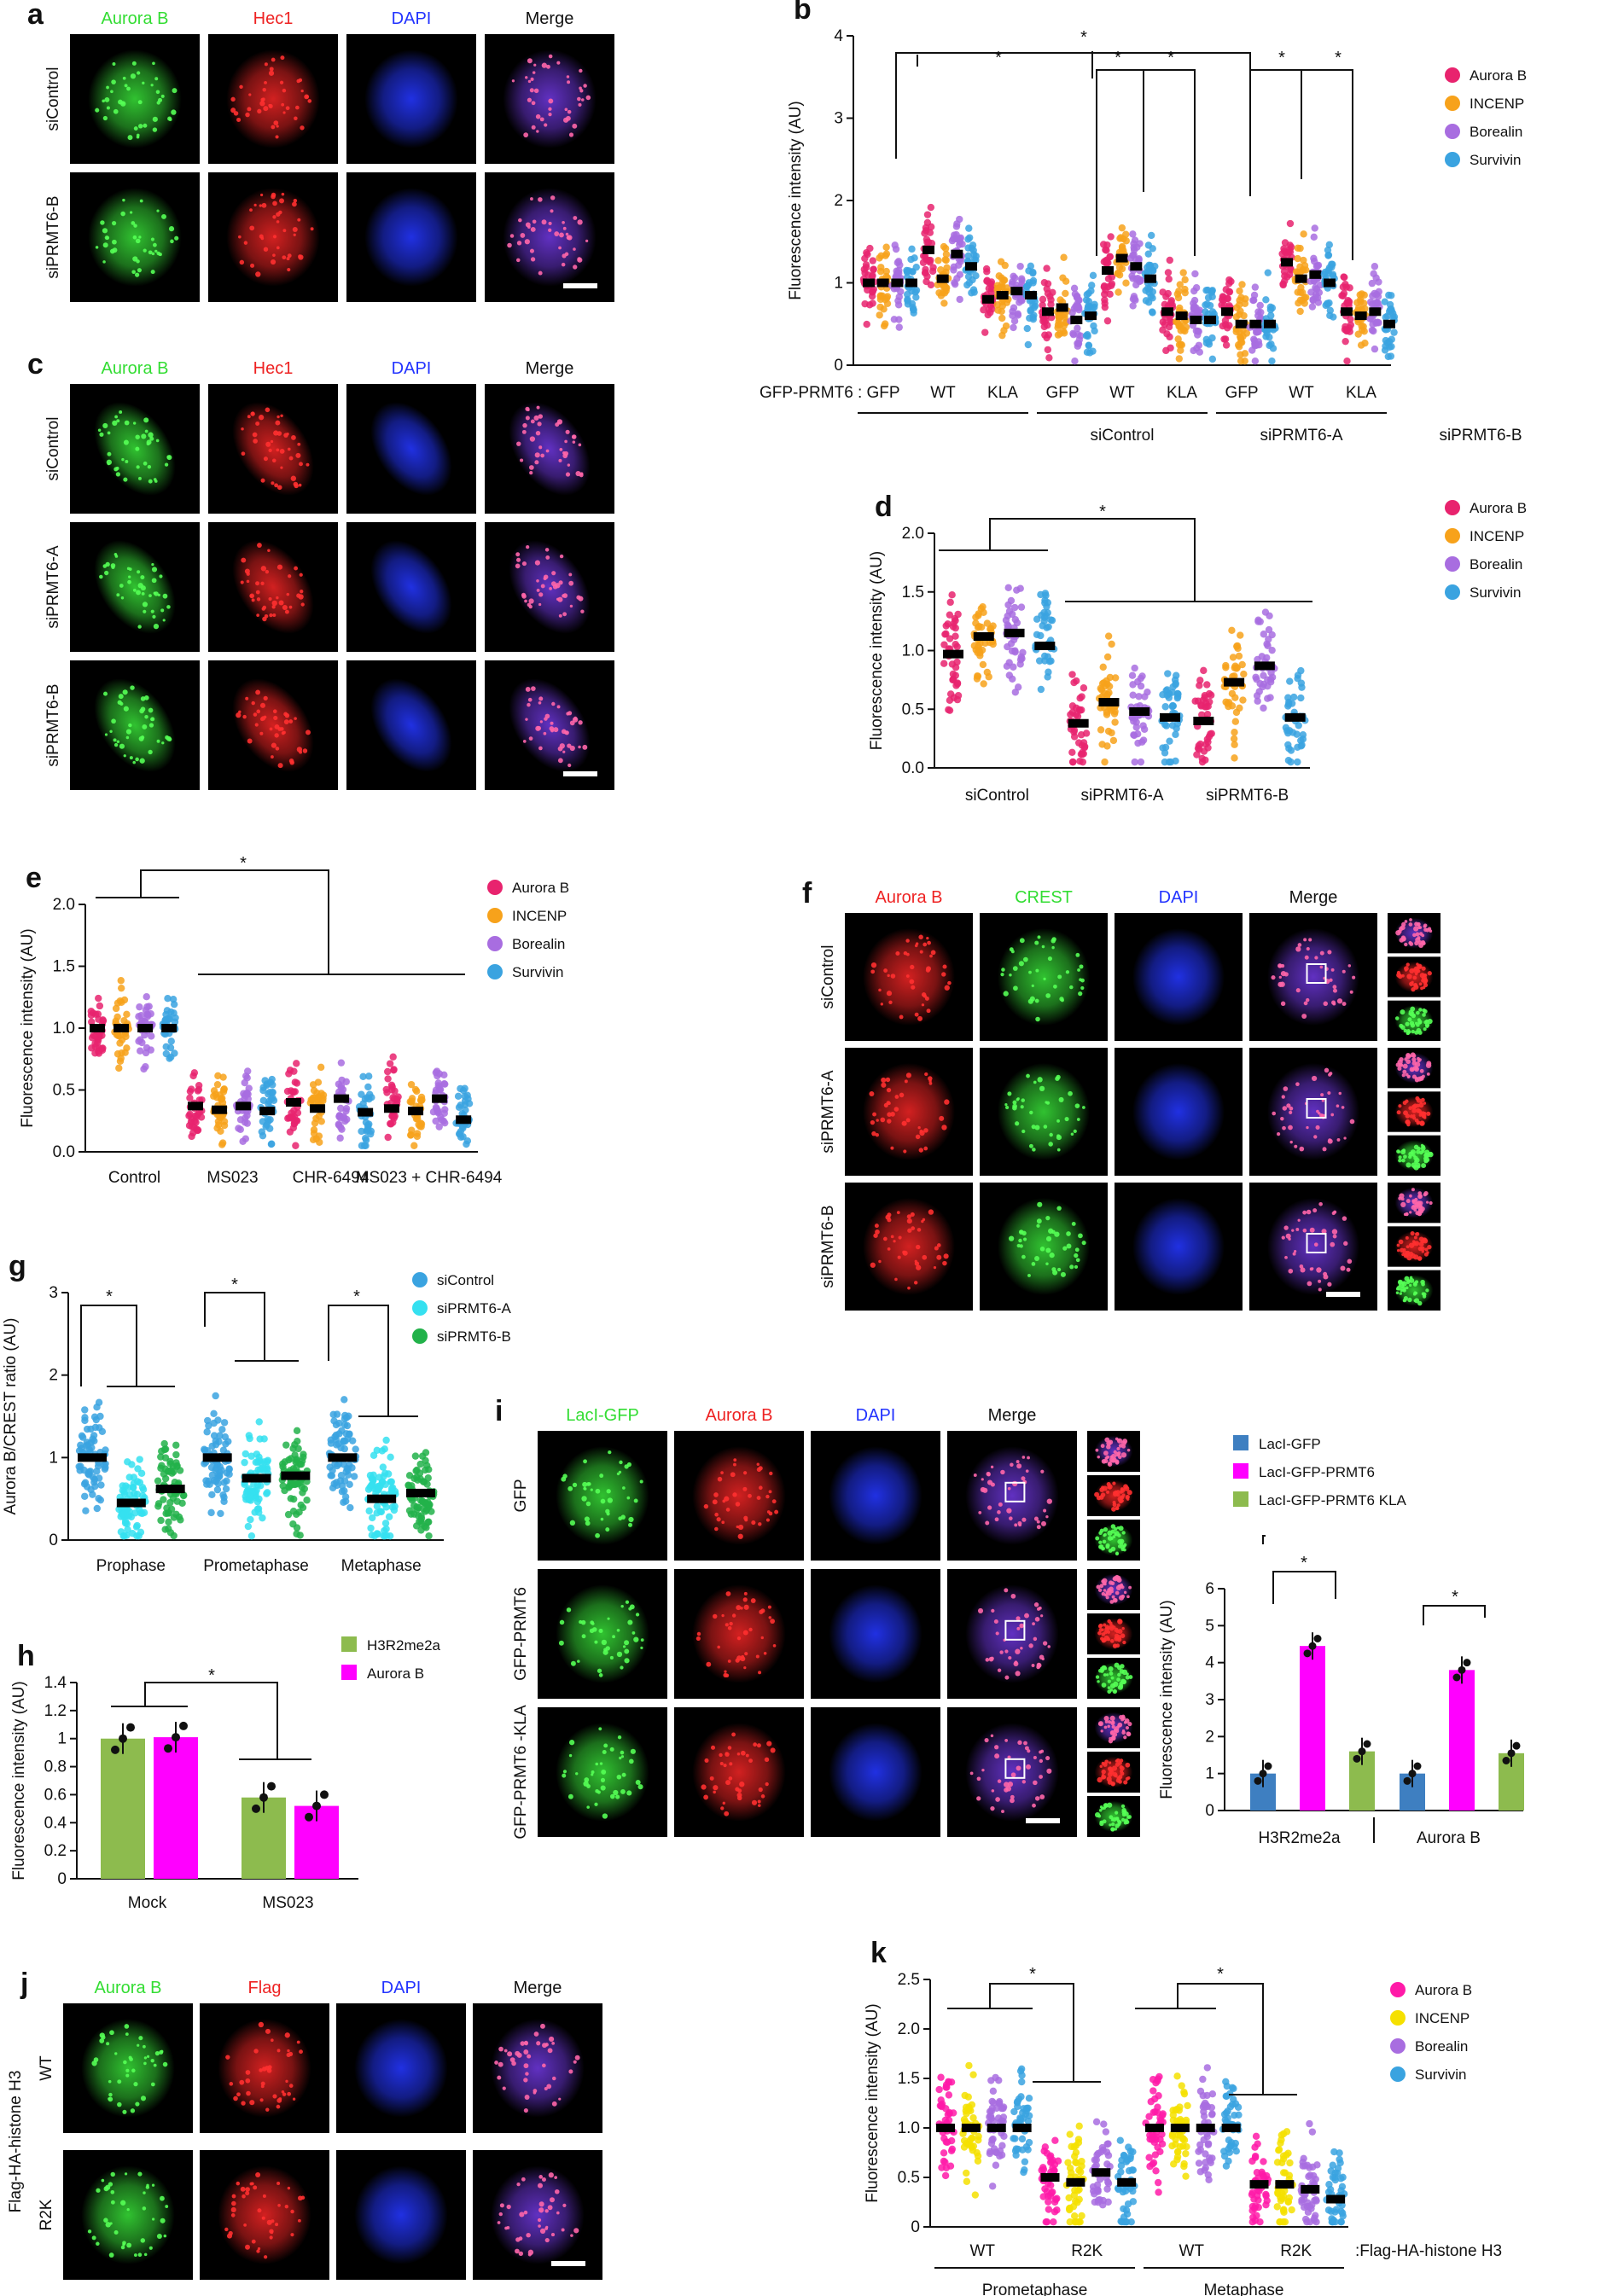  I want to click on channel-label: LacI-GFP, so click(602, 1415).